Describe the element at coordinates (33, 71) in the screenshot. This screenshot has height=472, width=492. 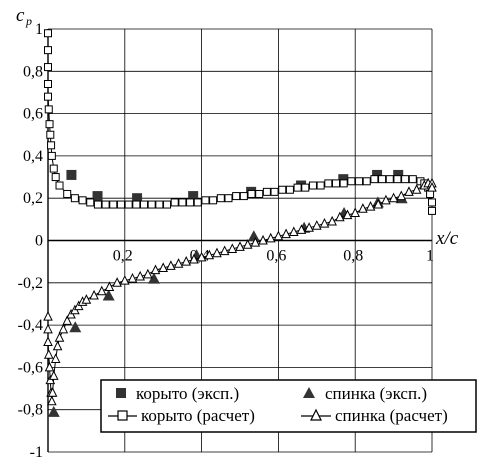
I see `y-tick-label: 0,8` at that location.